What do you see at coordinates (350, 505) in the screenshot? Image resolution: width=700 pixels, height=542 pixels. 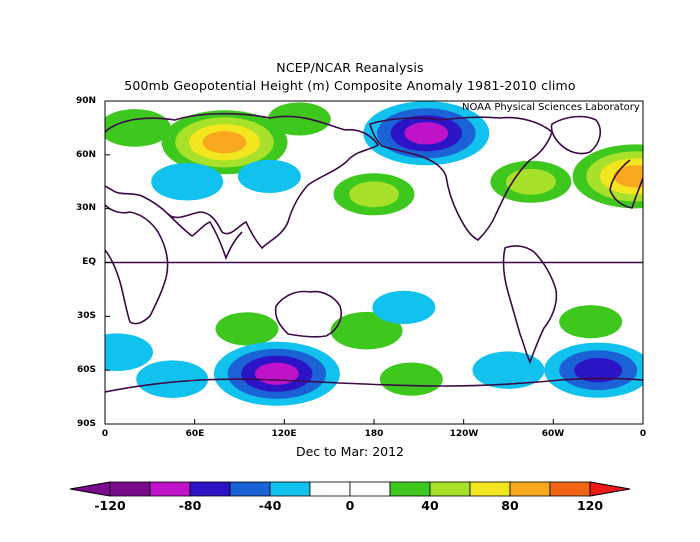 I see `colorbar-label-0: 0` at bounding box center [350, 505].